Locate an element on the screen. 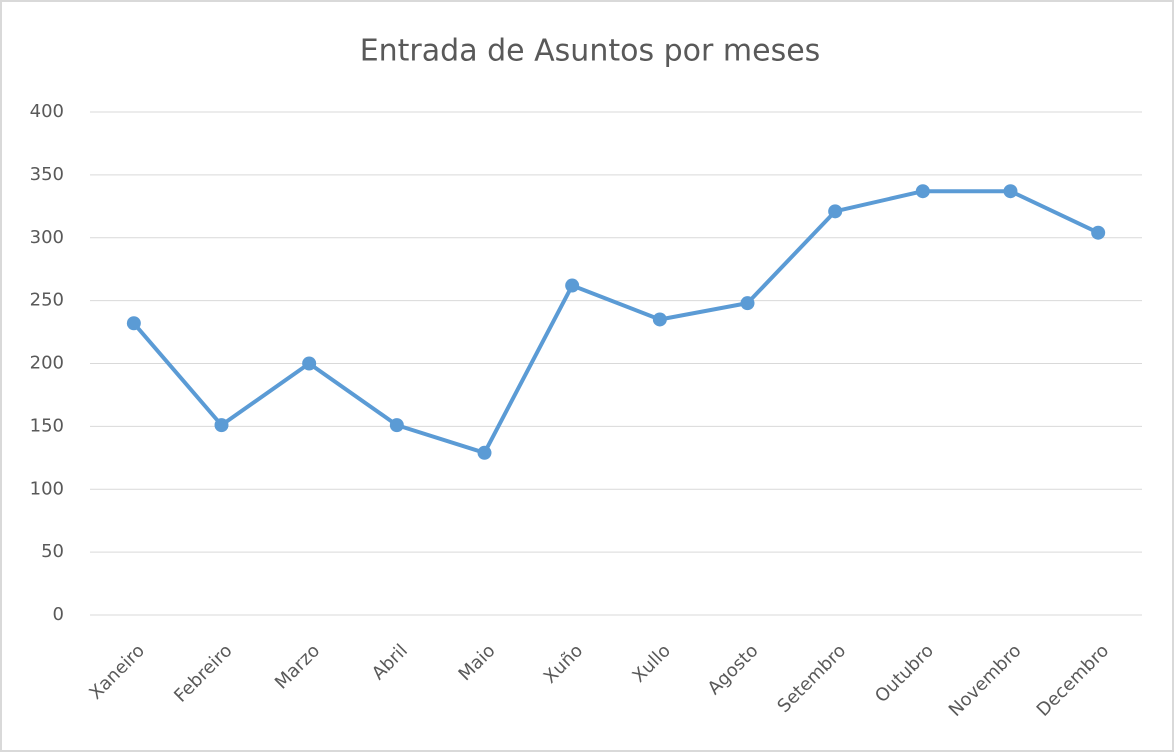 Image resolution: width=1174 pixels, height=752 pixels. y-tick-label: 100 is located at coordinates (47, 488).